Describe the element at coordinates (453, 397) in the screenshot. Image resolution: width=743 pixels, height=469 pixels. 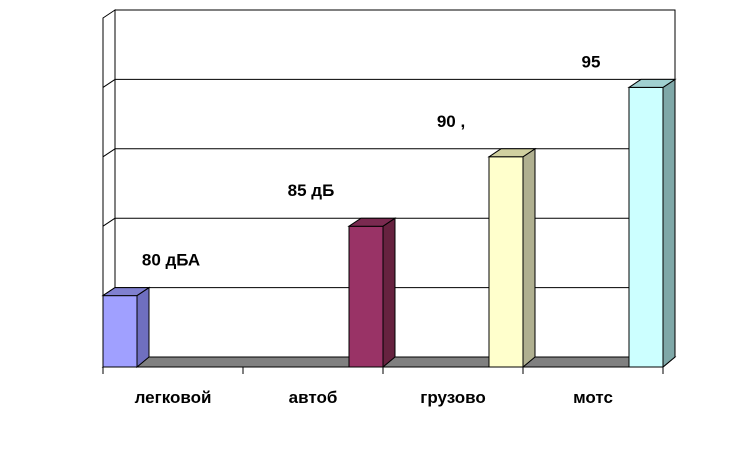
I see `category-label: грузово` at that location.